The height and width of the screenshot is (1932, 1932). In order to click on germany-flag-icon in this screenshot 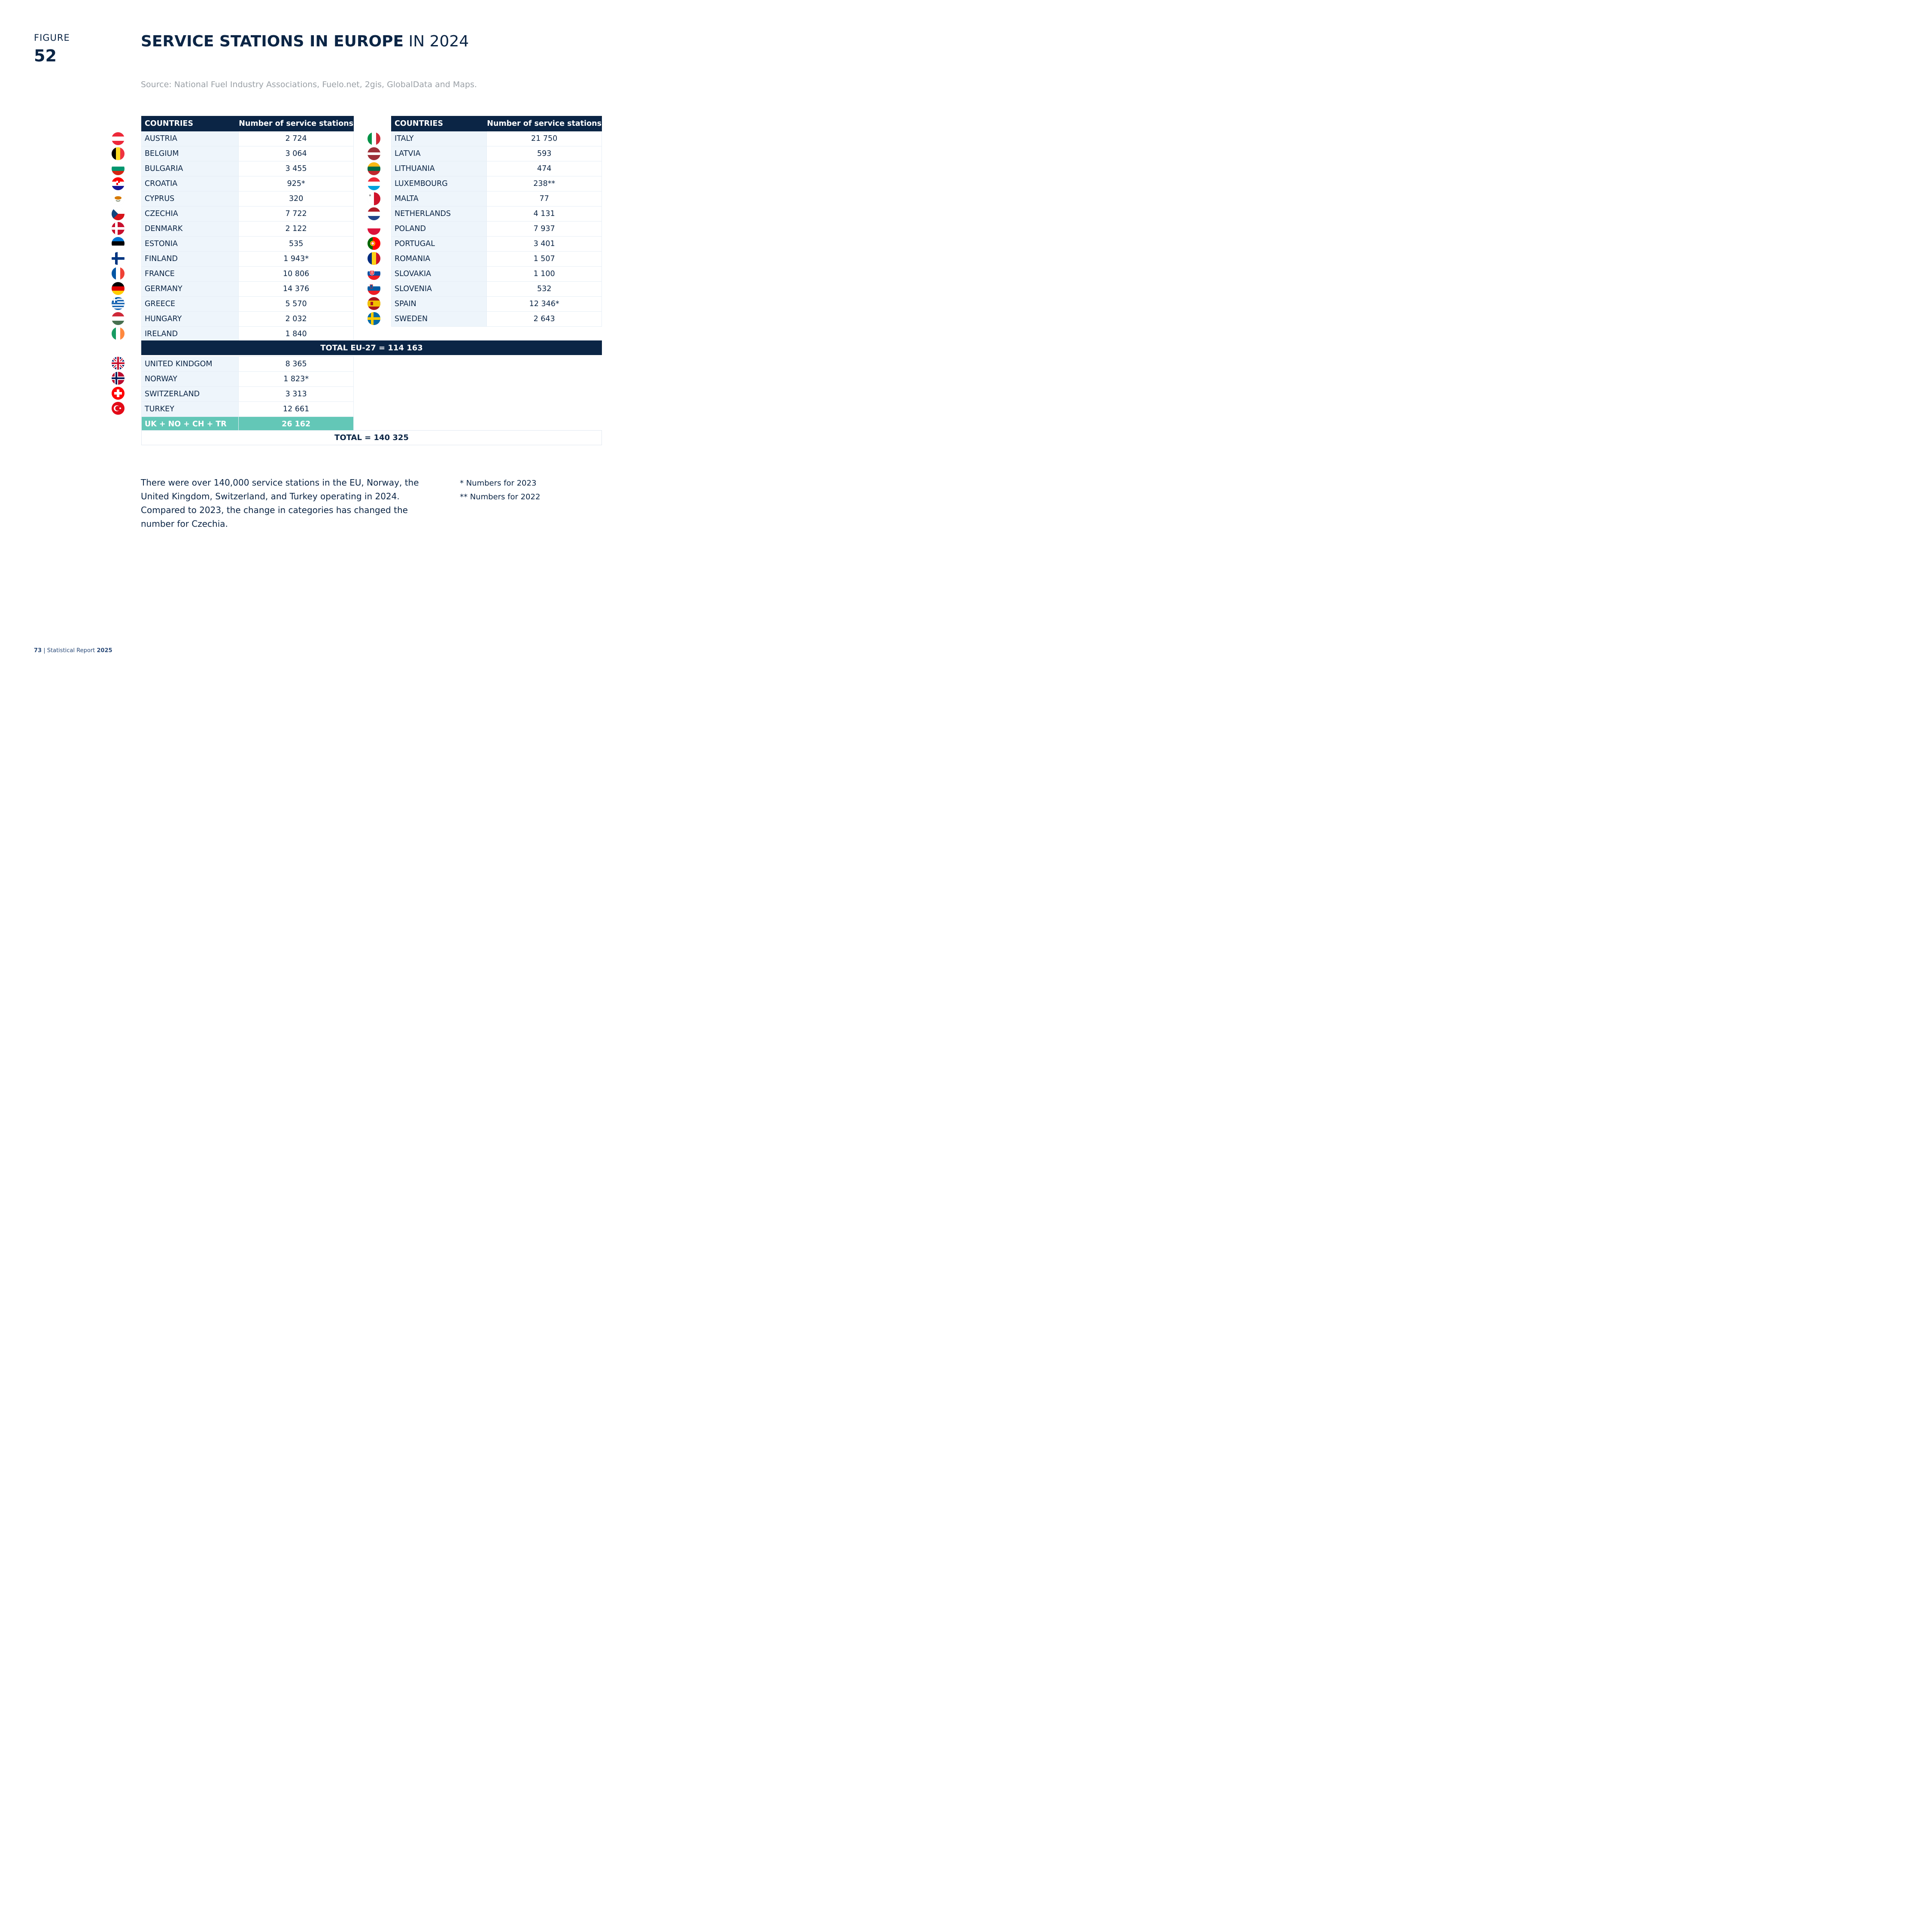, I will do `click(118, 289)`.